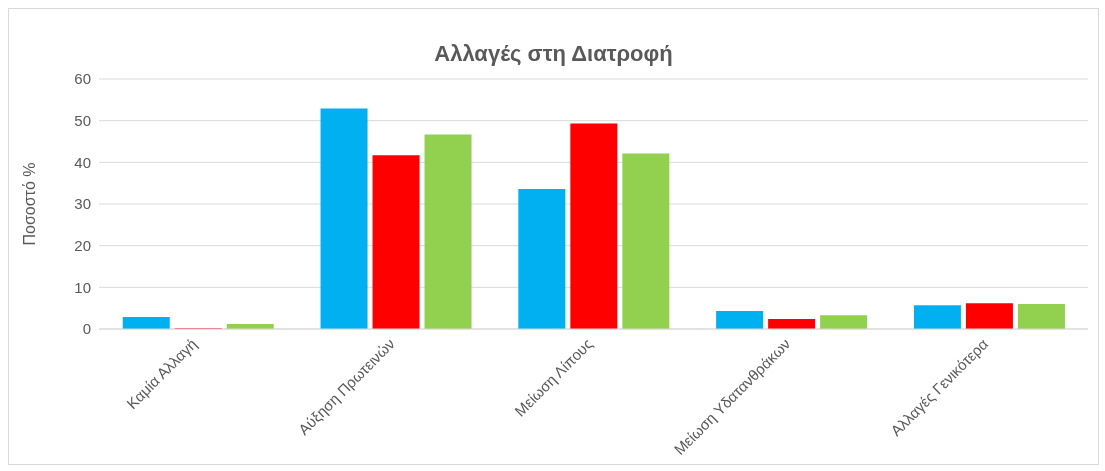  Describe the element at coordinates (82, 162) in the screenshot. I see `y-tick-label: 40` at that location.